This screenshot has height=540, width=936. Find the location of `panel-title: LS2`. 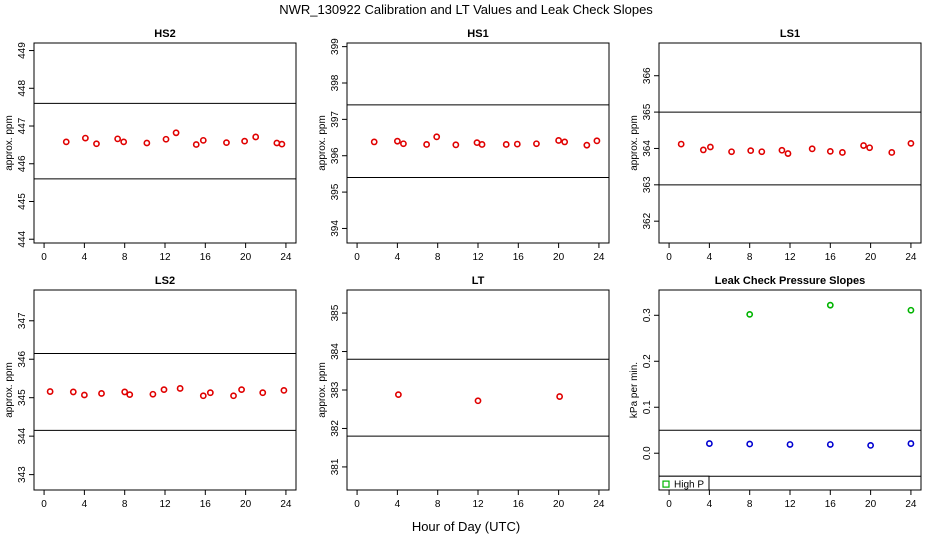

panel-title: LS2 is located at coordinates (165, 281).